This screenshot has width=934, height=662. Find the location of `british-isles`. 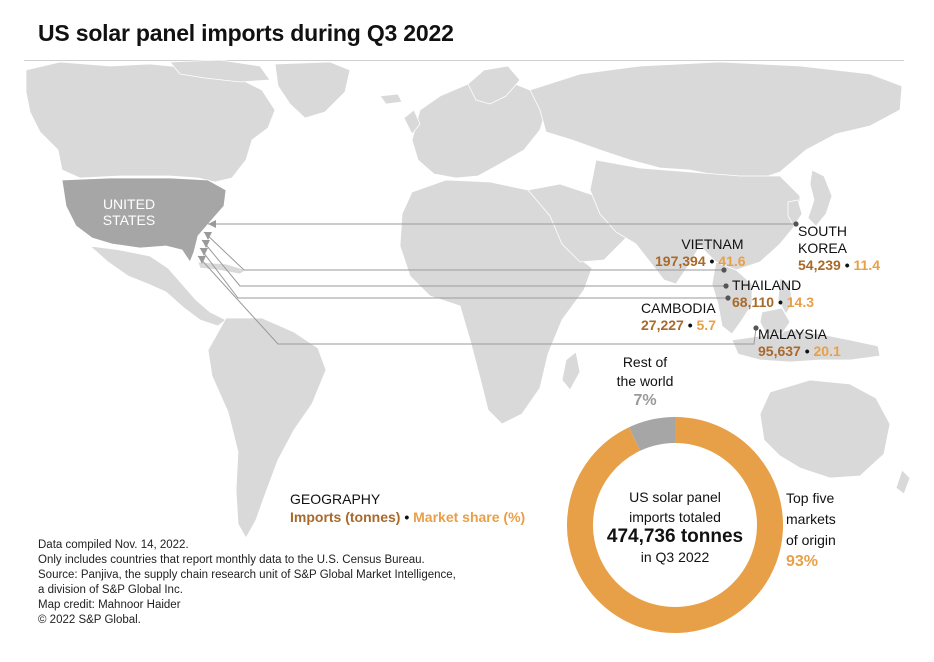

british-isles is located at coordinates (412, 122).